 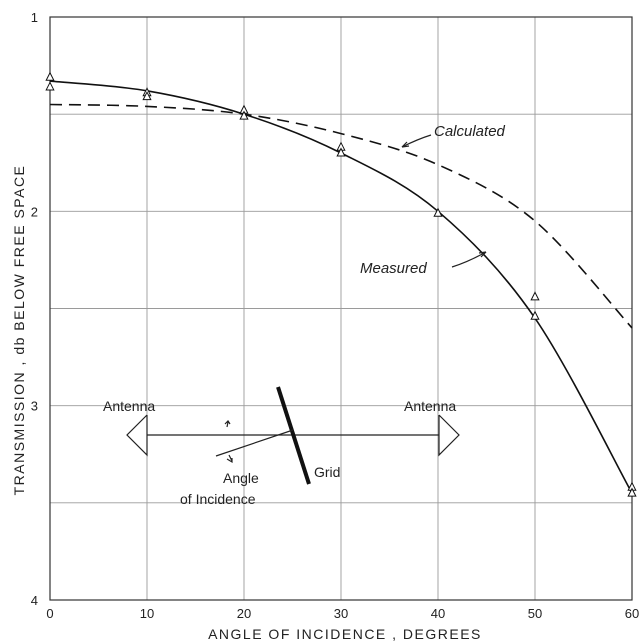 What do you see at coordinates (137, 435) in the screenshot?
I see `antenna-left-shape` at bounding box center [137, 435].